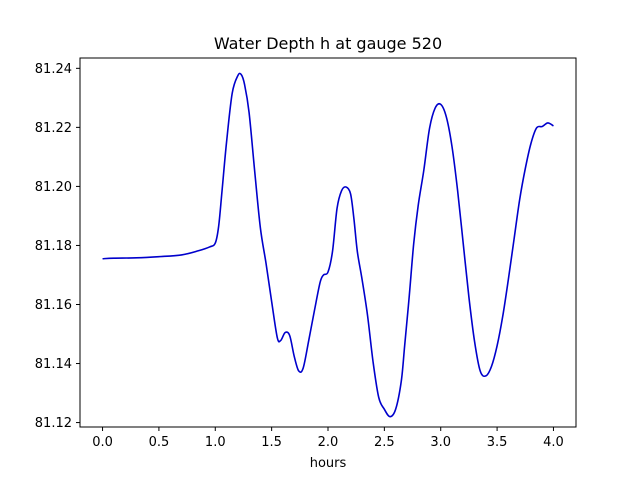 The image size is (640, 485). Describe the element at coordinates (553, 442) in the screenshot. I see `x-tick-label: 4.0` at that location.